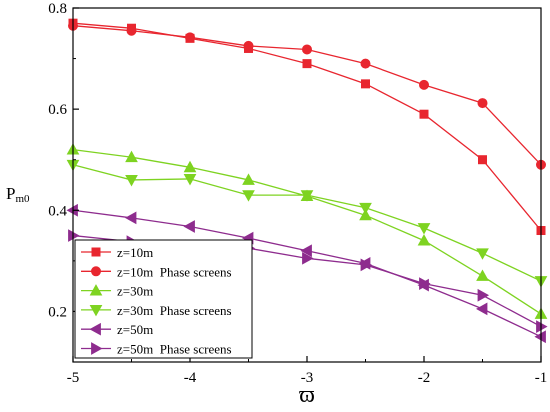 This screenshot has height=412, width=550. Describe the element at coordinates (73, 378) in the screenshot. I see `x-tick-label: -5` at that location.